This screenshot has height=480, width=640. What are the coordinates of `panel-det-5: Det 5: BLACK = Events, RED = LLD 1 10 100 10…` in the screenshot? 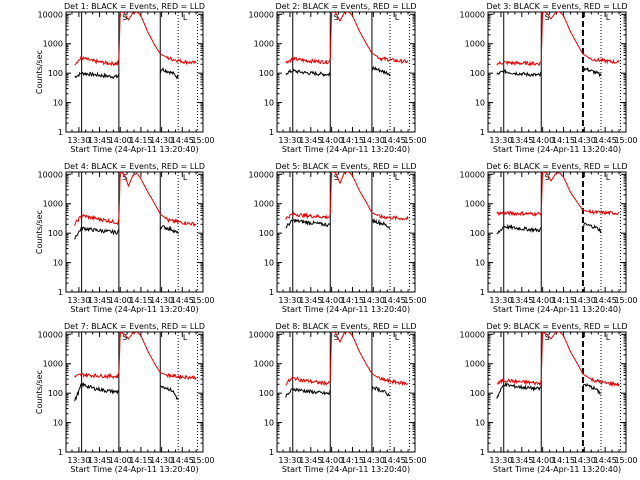 It's located at (338, 238).